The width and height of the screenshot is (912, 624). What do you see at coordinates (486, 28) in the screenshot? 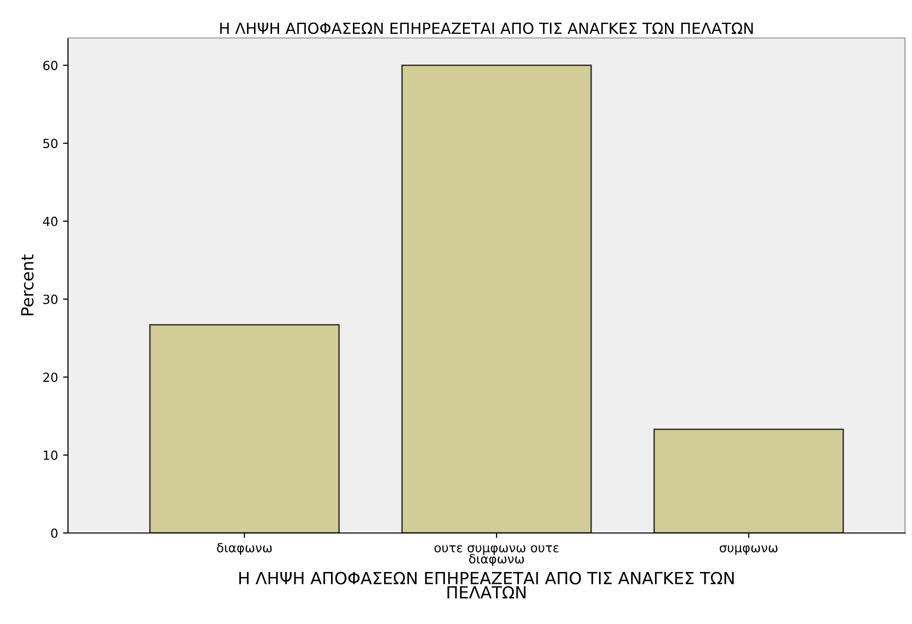
I see `chart-title: Η ΛΗΨΗ ΑΠΟΦΑΣΕΩΝ ΕΠΗΡΕΑΖΕΤΑΙ ΑΠΟ ΤΙΣ ΑΝΑΓΚΕΣ ΤΩΝ ΠΕΛΑΤΩΝ` at bounding box center [486, 28].